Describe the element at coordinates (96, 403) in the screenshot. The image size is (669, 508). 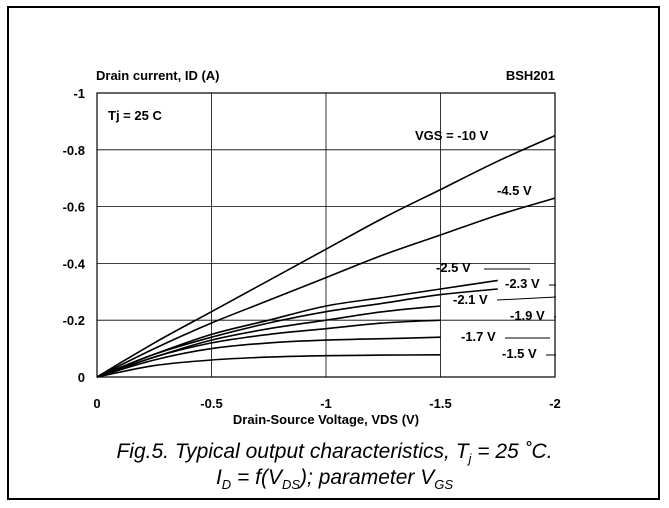
I see `x-tick-label: 0` at that location.